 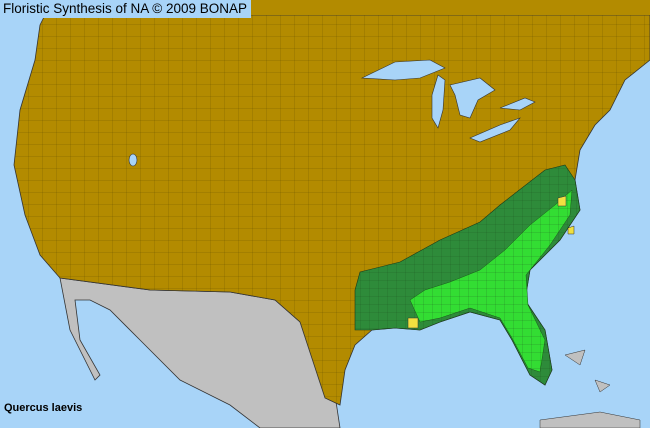 What do you see at coordinates (43, 408) in the screenshot?
I see `species-label: Quercus laevis` at bounding box center [43, 408].